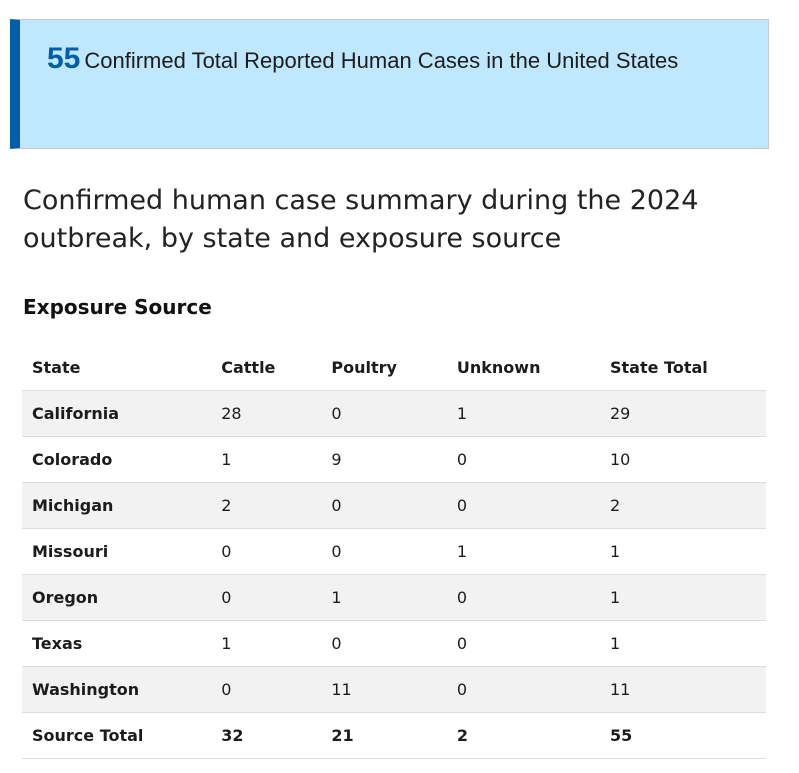  What do you see at coordinates (523, 368) in the screenshot?
I see `column-header: Unknown` at bounding box center [523, 368].